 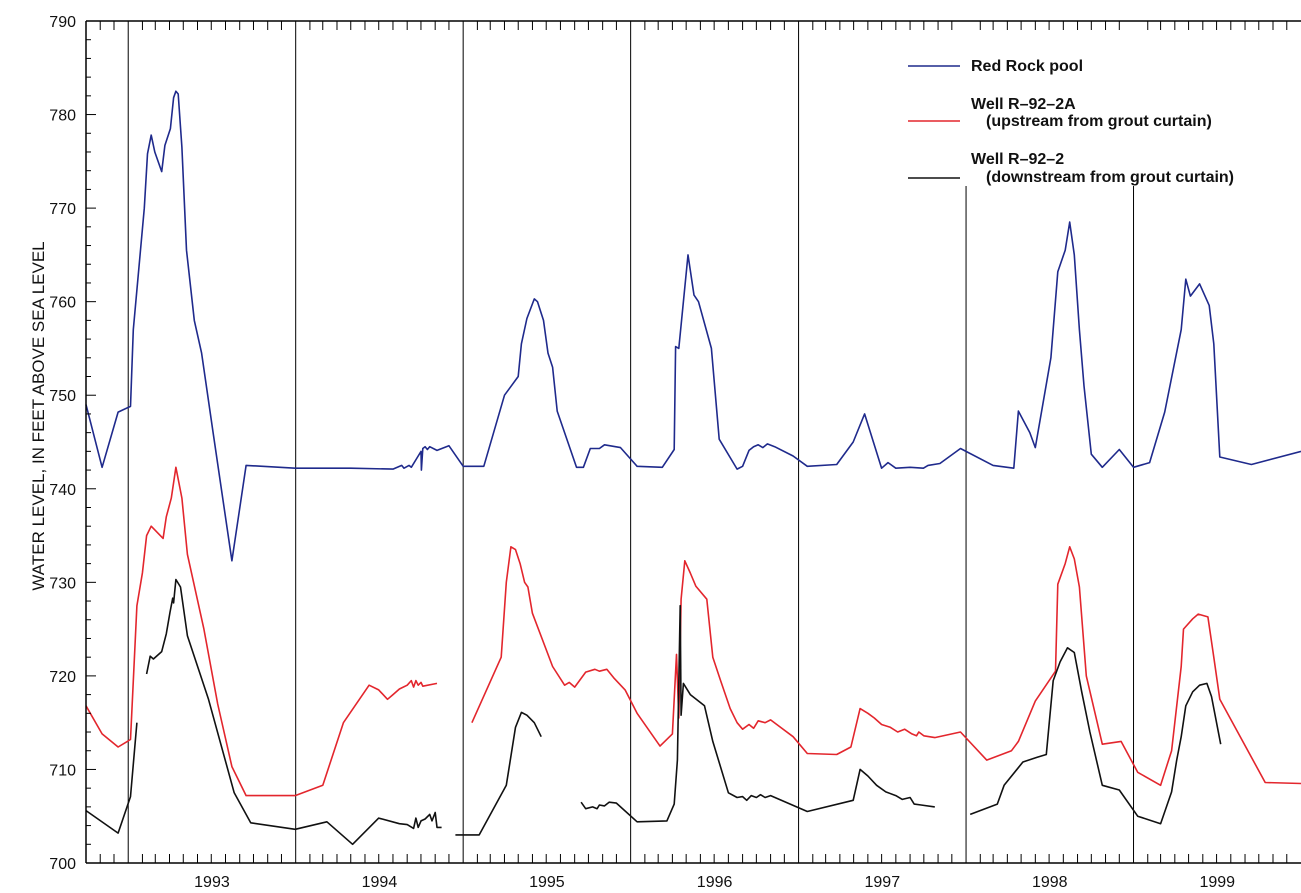 I want to click on y-tick-label: 740, so click(x=62, y=490).